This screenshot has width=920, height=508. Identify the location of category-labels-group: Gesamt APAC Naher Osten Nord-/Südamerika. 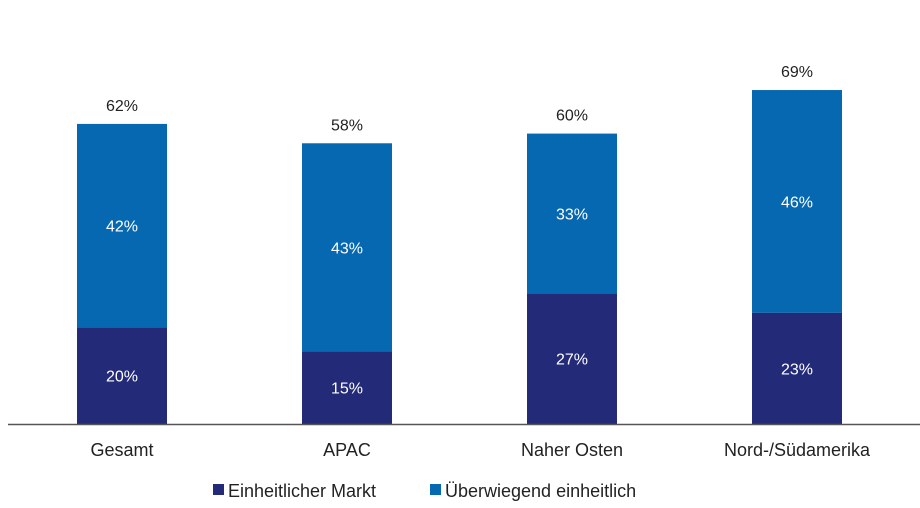
(480, 450).